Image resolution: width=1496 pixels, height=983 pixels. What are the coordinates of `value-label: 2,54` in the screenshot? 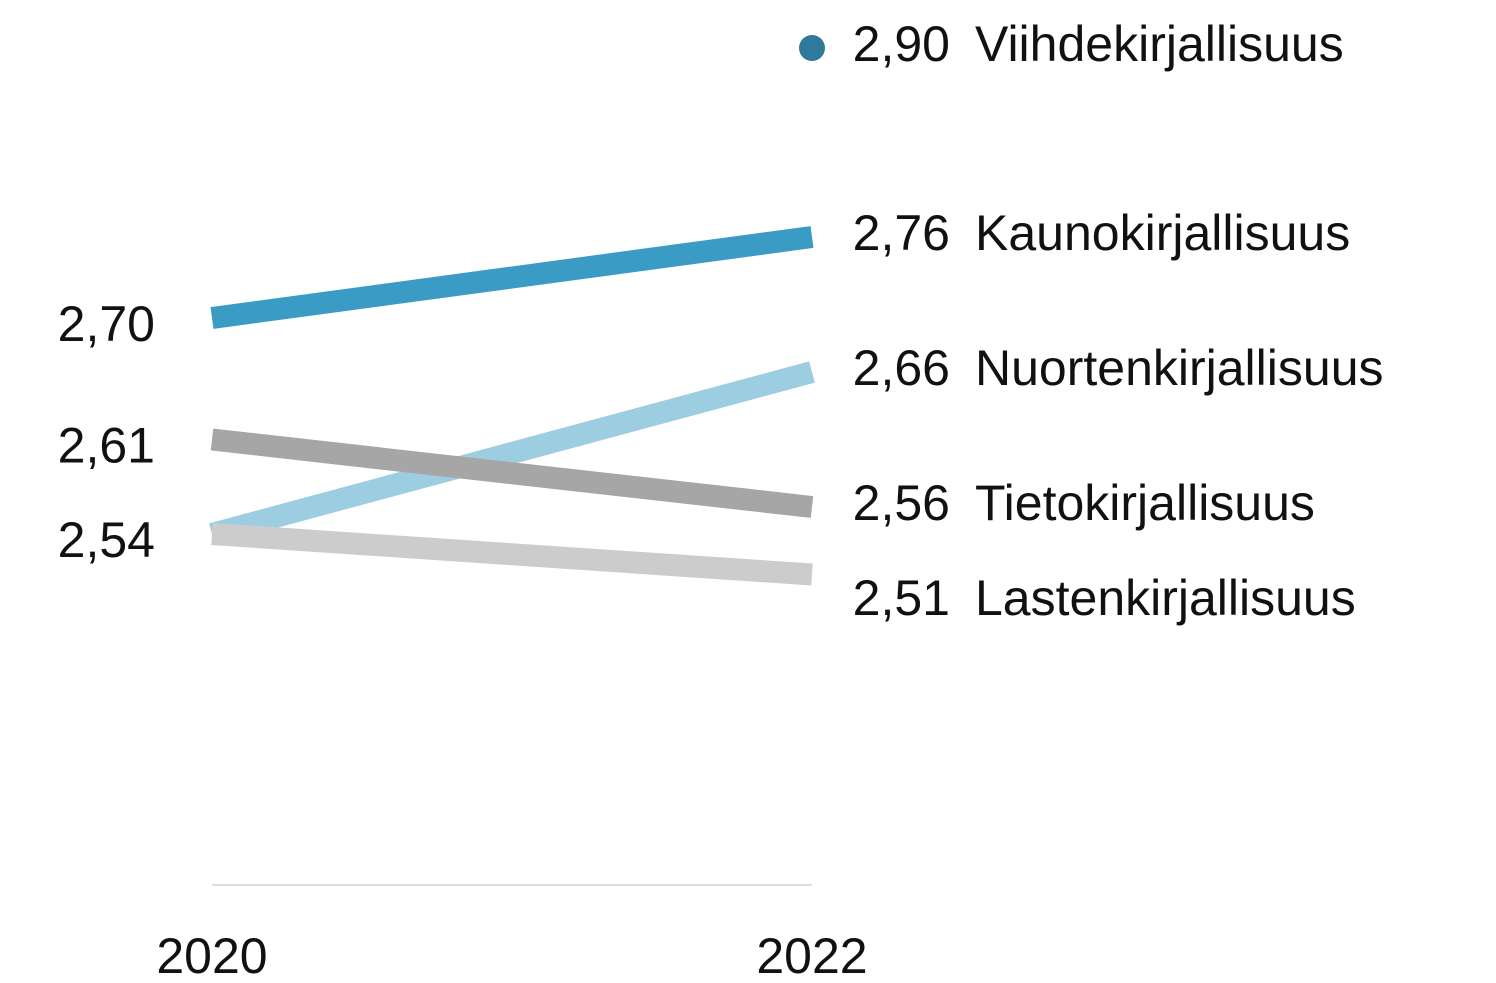 It's located at (106, 540).